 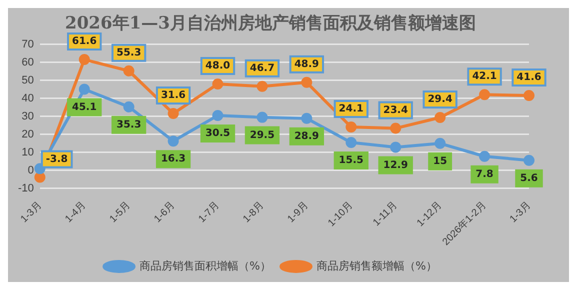 What do you see at coordinates (165, 213) in the screenshot?
I see `x-tick-label: 1-6月` at bounding box center [165, 213].